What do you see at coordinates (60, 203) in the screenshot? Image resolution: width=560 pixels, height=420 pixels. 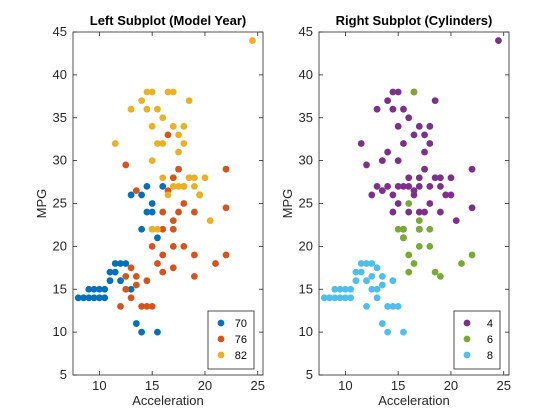 I see `y-tick-label: 25` at bounding box center [60, 203].